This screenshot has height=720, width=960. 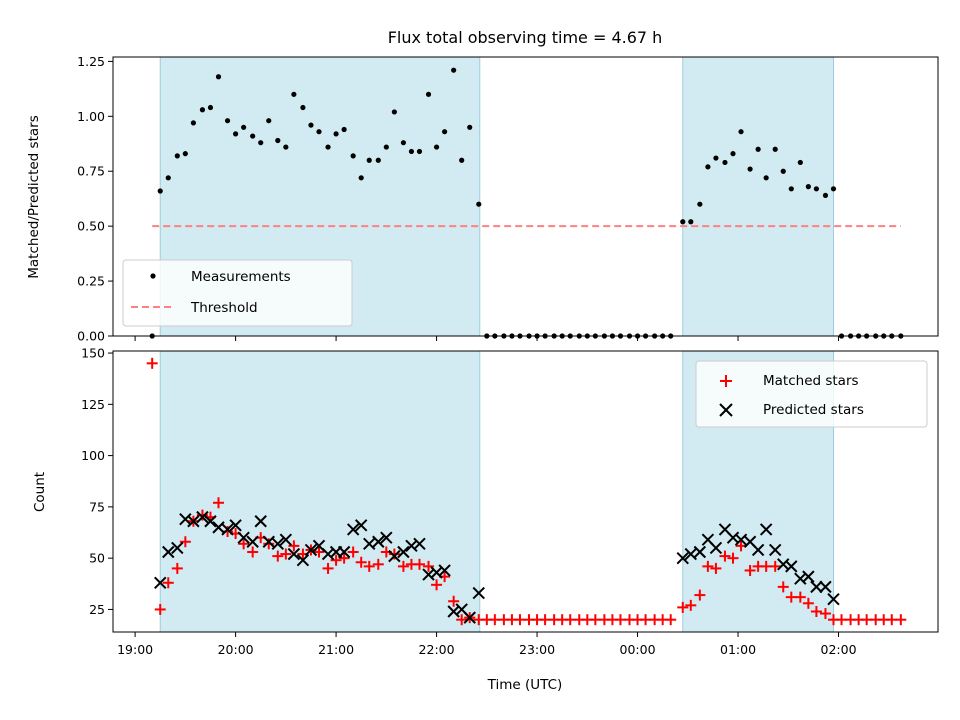 I want to click on legend-measurements-marker, so click(x=153, y=276).